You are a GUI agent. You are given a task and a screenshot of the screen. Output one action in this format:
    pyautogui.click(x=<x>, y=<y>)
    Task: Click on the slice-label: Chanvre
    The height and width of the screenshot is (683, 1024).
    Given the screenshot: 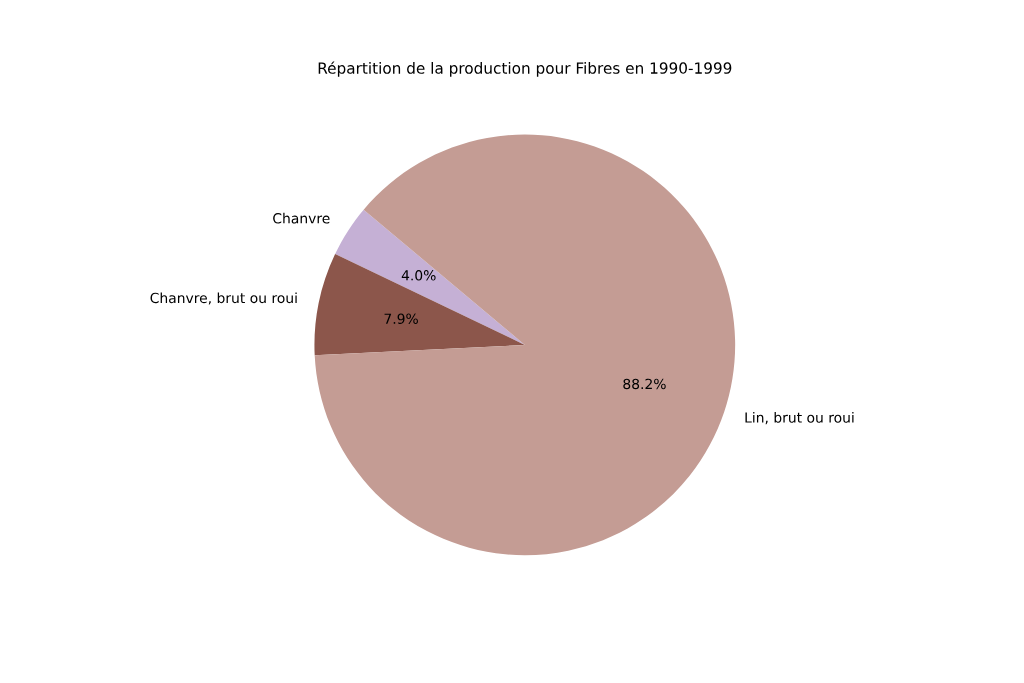 What is the action you would take?
    pyautogui.click(x=301, y=218)
    